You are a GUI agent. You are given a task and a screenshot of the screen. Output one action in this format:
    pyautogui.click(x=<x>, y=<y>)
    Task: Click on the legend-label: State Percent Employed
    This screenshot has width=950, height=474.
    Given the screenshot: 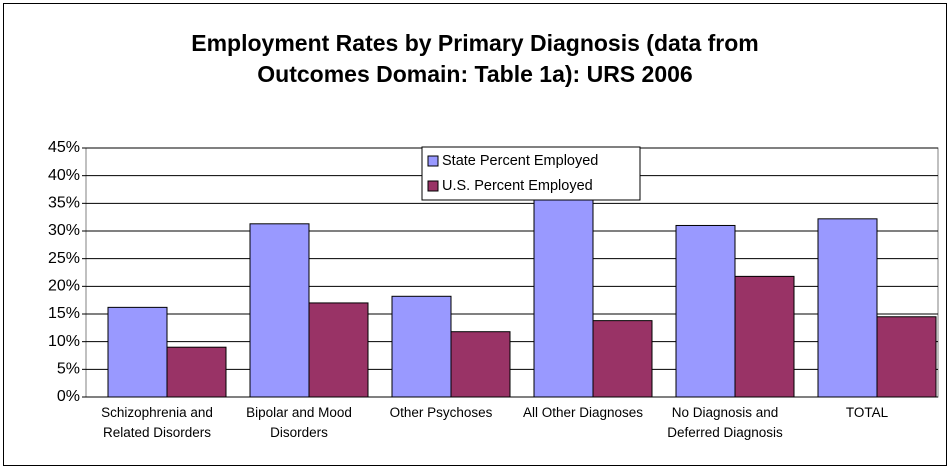 What is the action you would take?
    pyautogui.click(x=520, y=161)
    